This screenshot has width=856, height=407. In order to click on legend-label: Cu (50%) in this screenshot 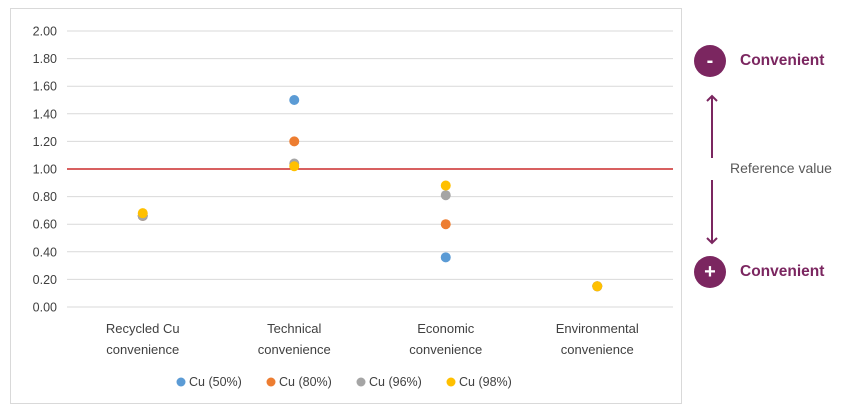, I will do `click(215, 382)`.